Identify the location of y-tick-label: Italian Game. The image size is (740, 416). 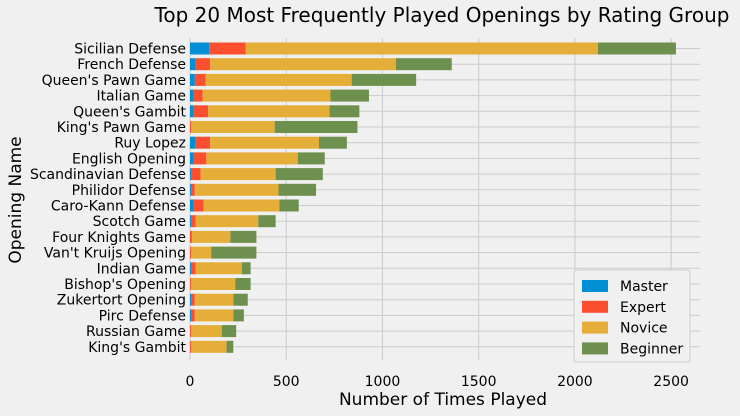
(141, 97).